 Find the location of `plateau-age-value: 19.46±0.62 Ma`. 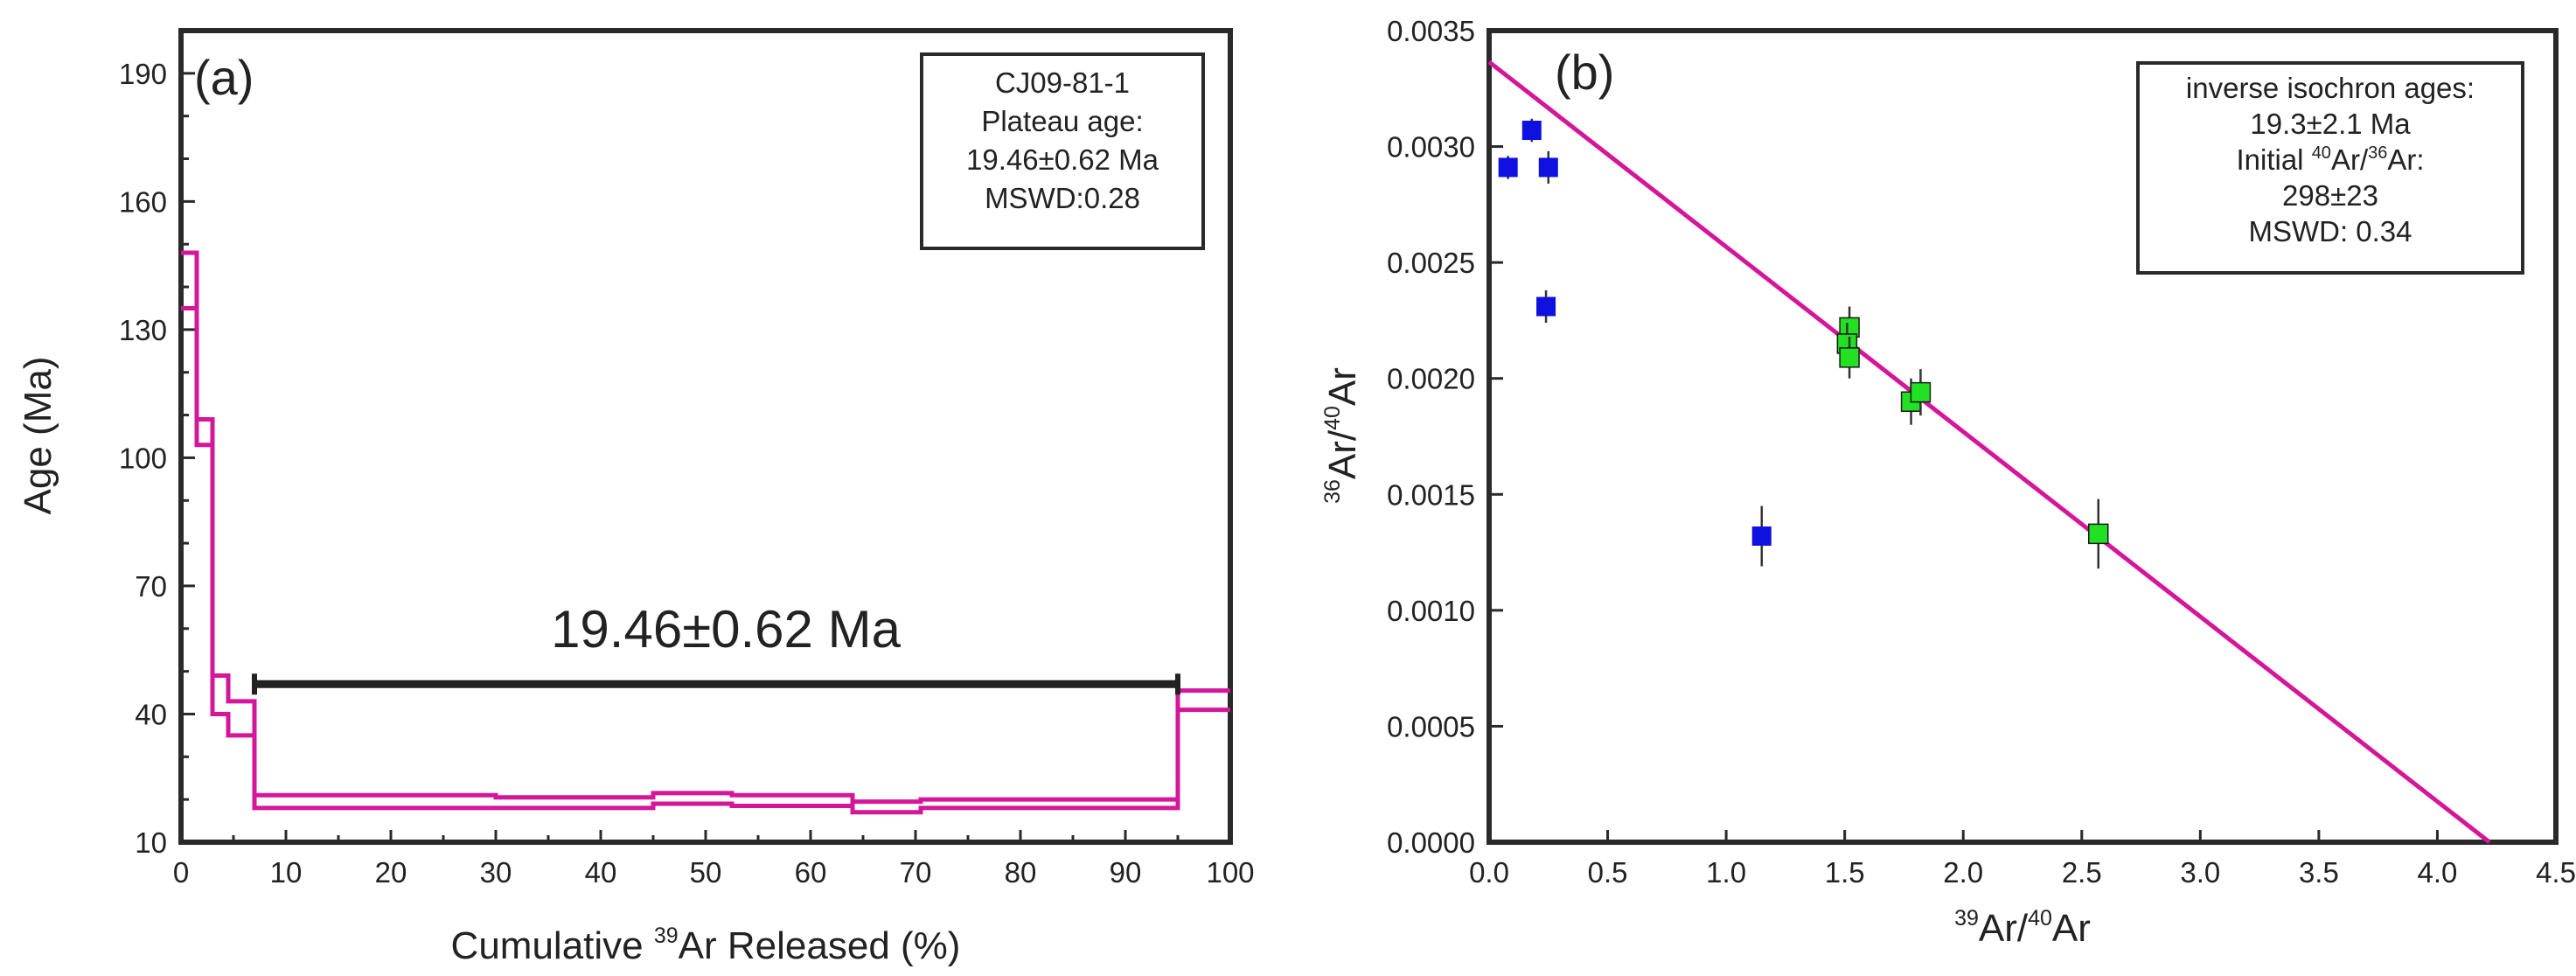

plateau-age-value: 19.46±0.62 Ma is located at coordinates (1062, 159).